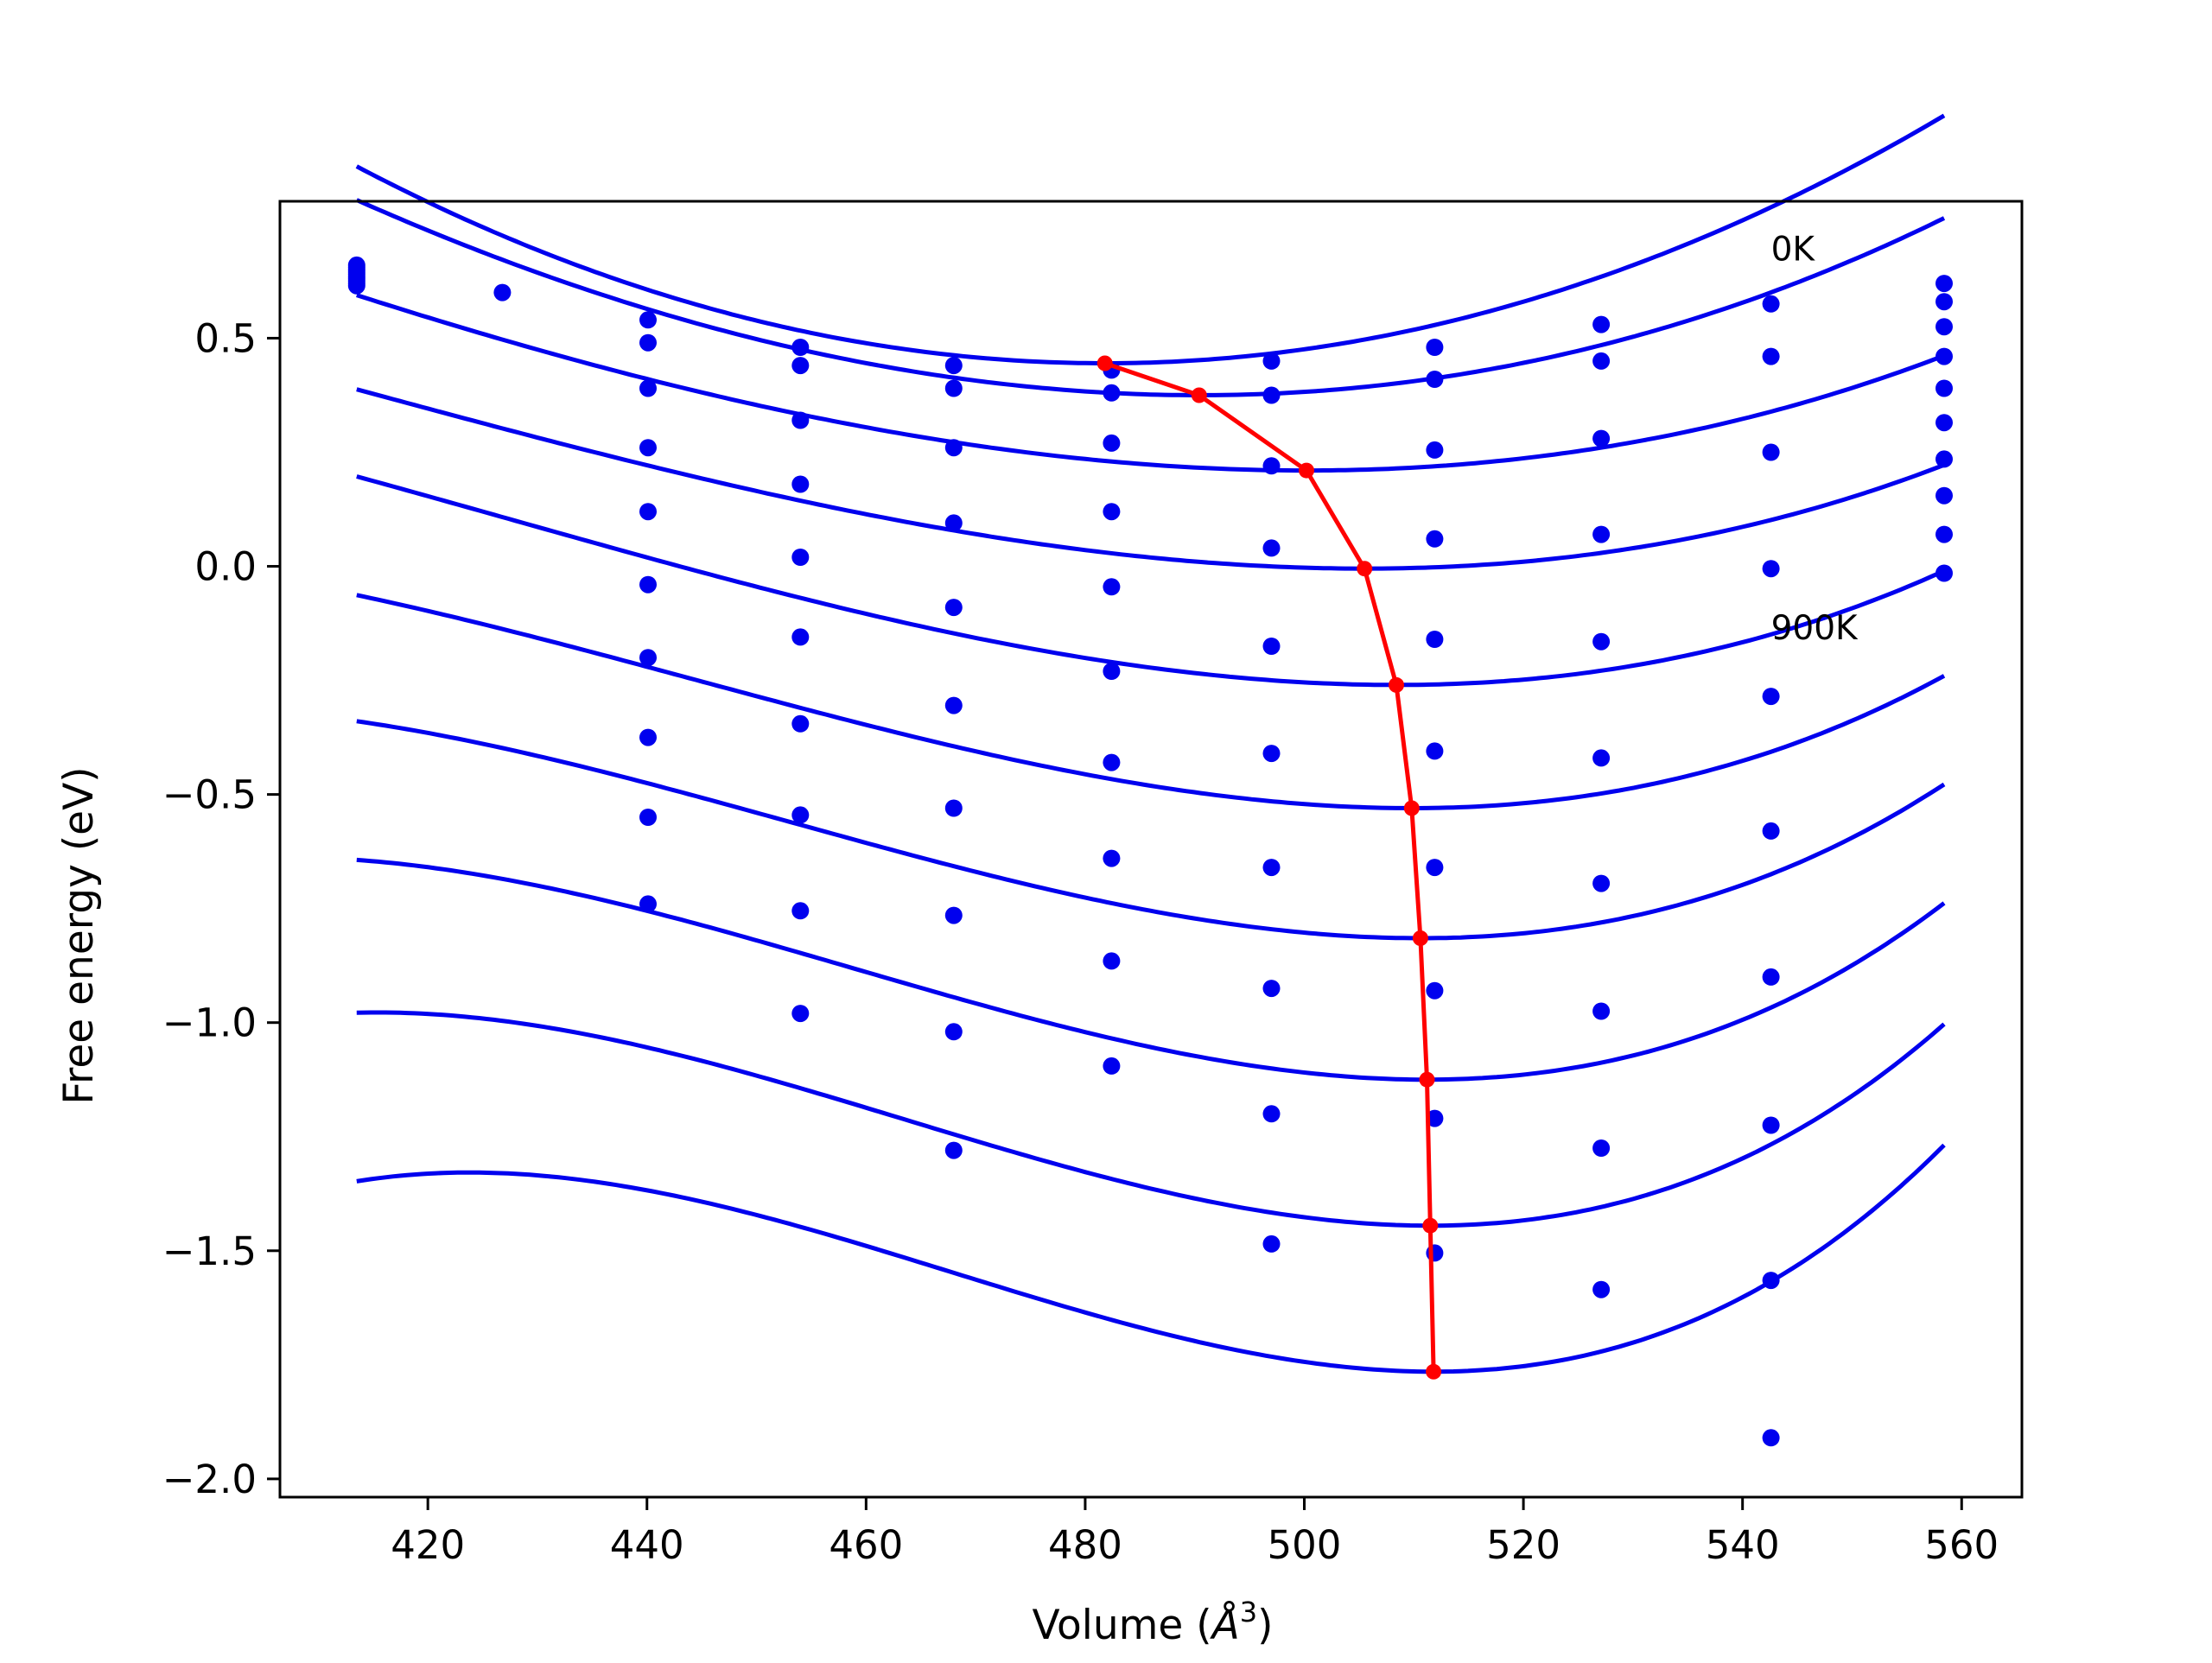 The height and width of the screenshot is (1663, 2212). I want to click on minimum-path-line, so click(1269, 867).